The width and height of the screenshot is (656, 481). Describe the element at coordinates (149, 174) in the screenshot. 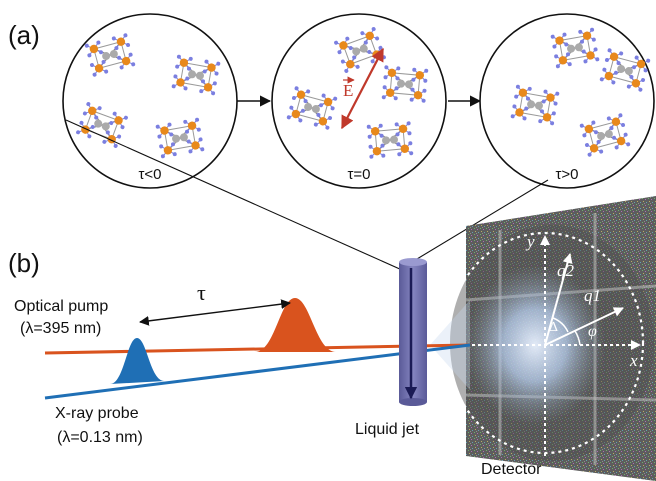

I see `caption-before: τ<0` at that location.